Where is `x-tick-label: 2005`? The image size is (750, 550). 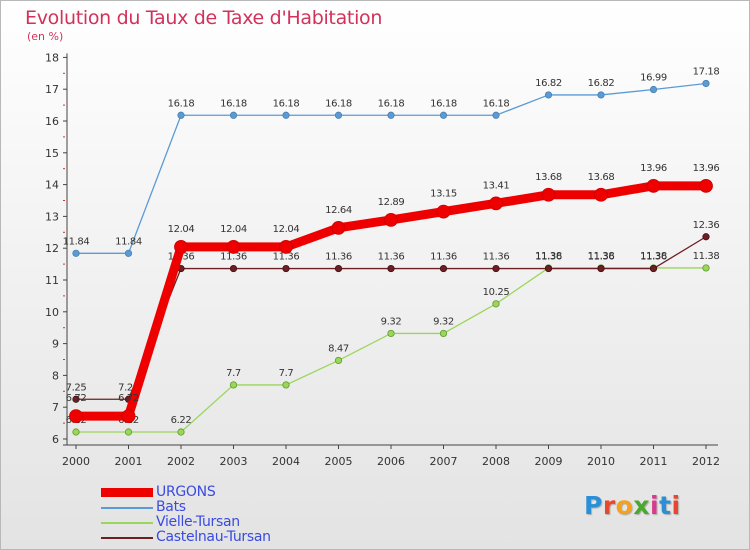 x-tick-label: 2005 is located at coordinates (339, 461).